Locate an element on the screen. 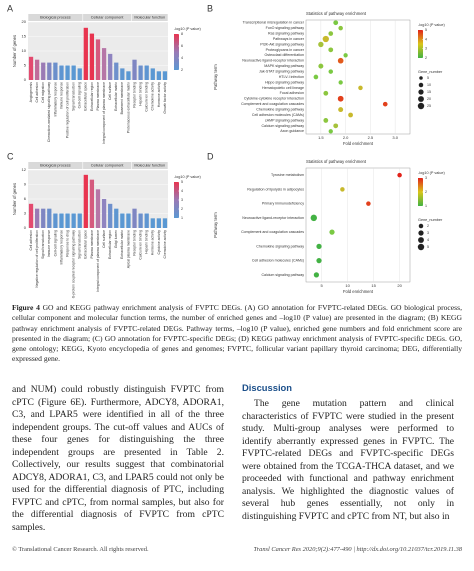 This screenshot has height=571, width=474. category-label: Extracellular space is located at coordinates (86, 244).